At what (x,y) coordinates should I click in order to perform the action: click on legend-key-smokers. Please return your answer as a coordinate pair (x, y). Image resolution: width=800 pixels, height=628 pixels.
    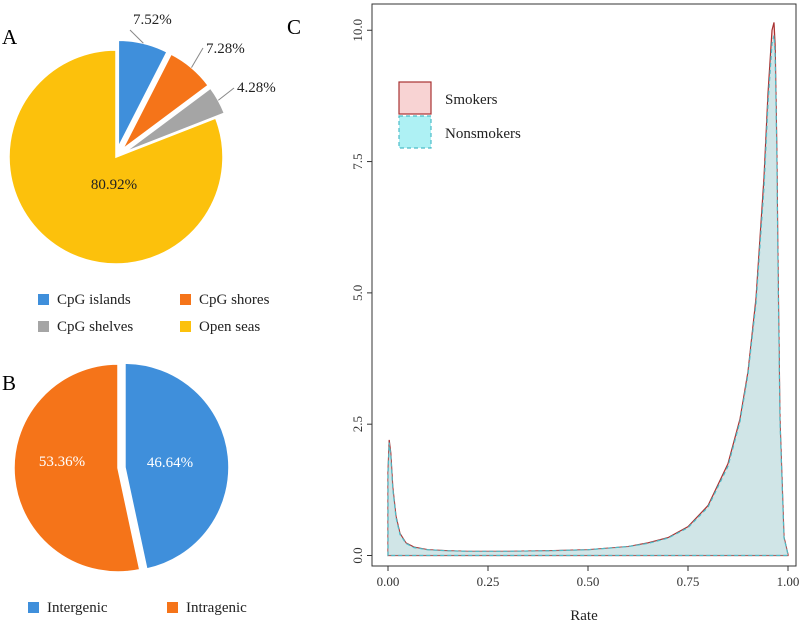
    Looking at the image, I should click on (415, 98).